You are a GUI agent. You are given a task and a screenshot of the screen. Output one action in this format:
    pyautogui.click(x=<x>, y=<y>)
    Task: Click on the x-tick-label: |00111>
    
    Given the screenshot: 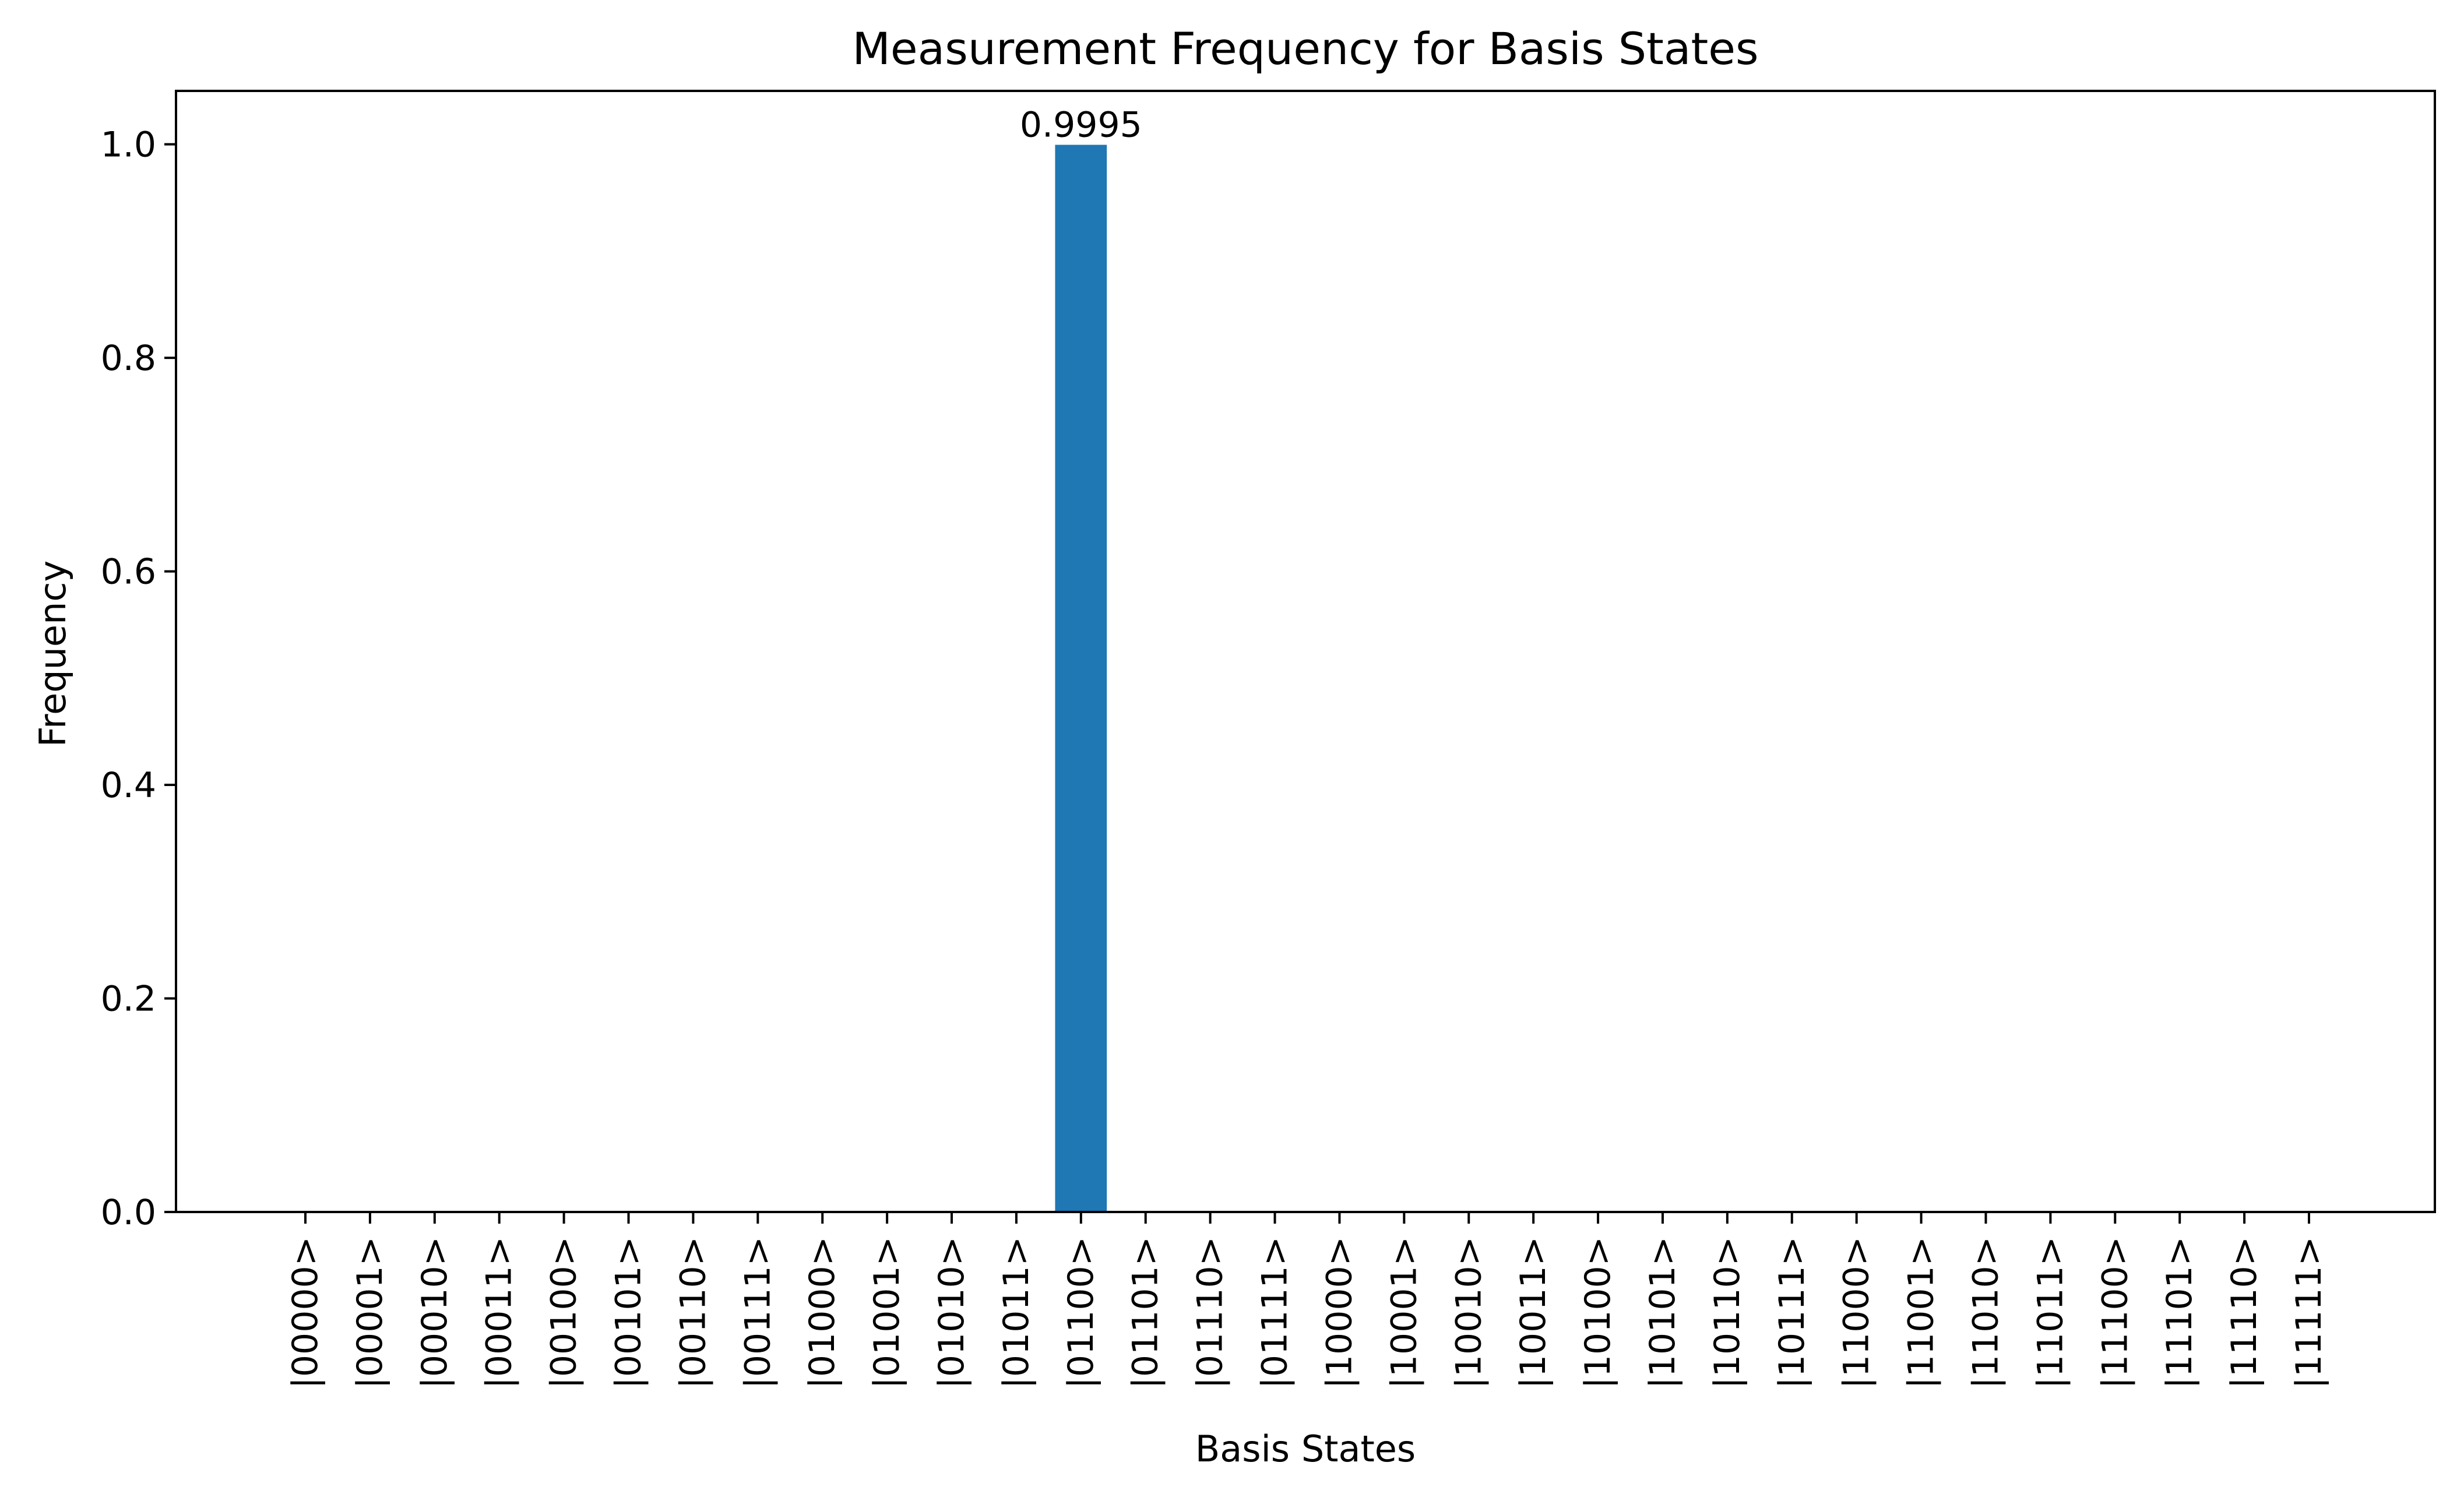 What is the action you would take?
    pyautogui.click(x=757, y=1312)
    